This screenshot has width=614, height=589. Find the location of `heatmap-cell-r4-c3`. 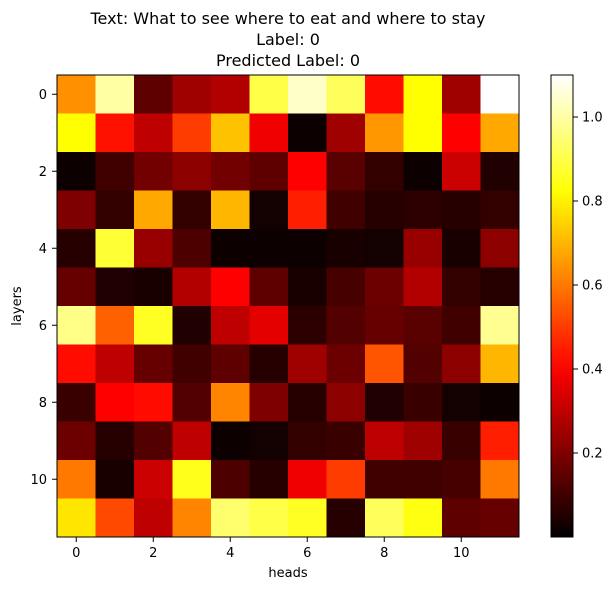

heatmap-cell-r4-c3 is located at coordinates (192, 248).